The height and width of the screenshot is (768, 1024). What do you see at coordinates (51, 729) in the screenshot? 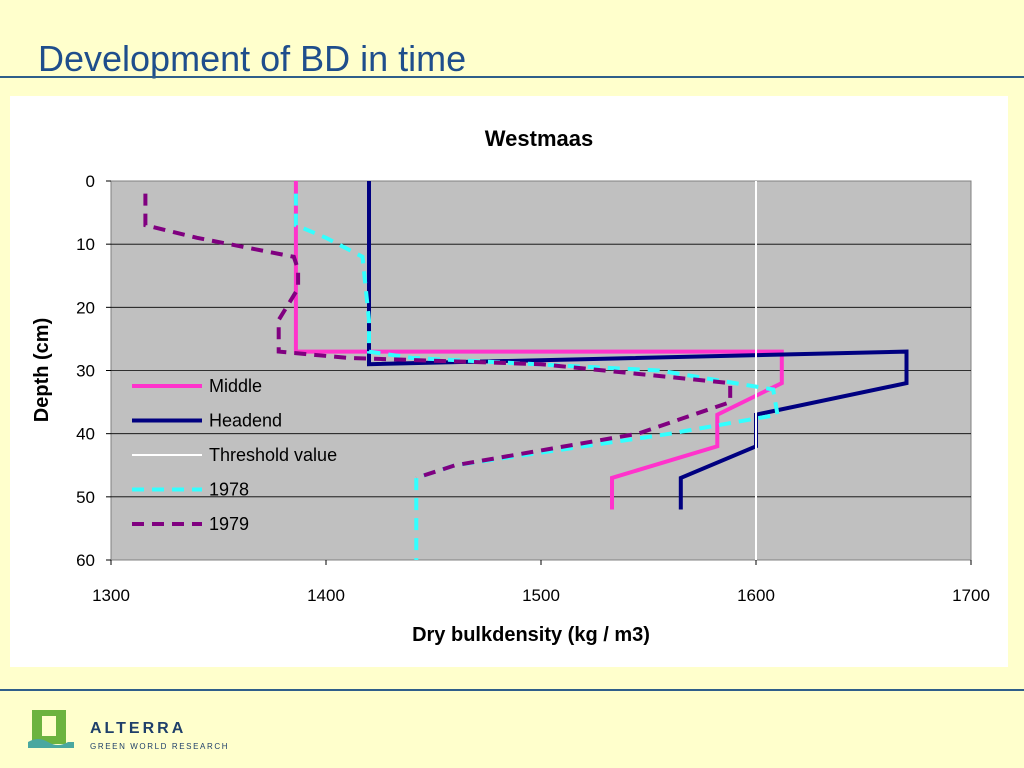
I see `alterra-logo-icon` at bounding box center [51, 729].